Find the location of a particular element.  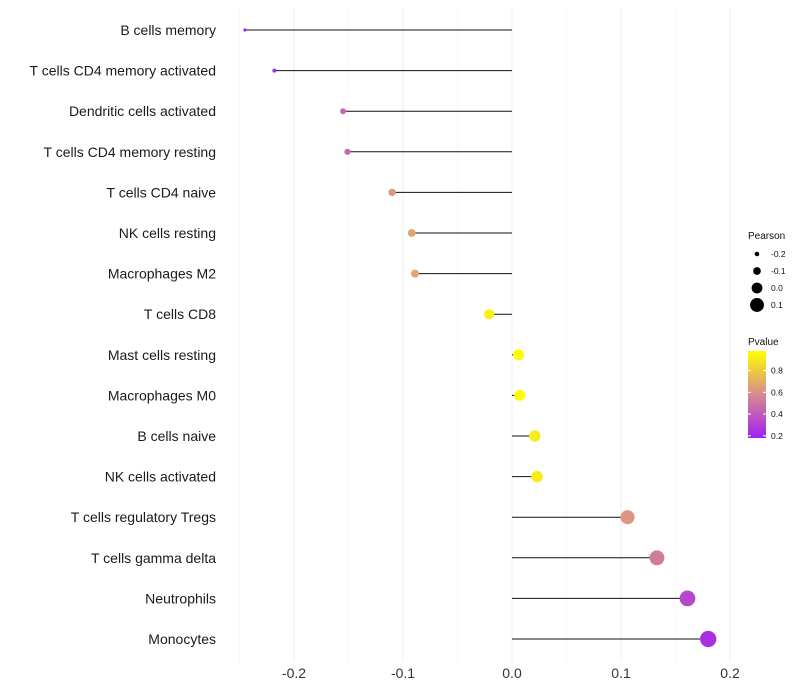

category-label: T cells gamma delta is located at coordinates (153, 558).